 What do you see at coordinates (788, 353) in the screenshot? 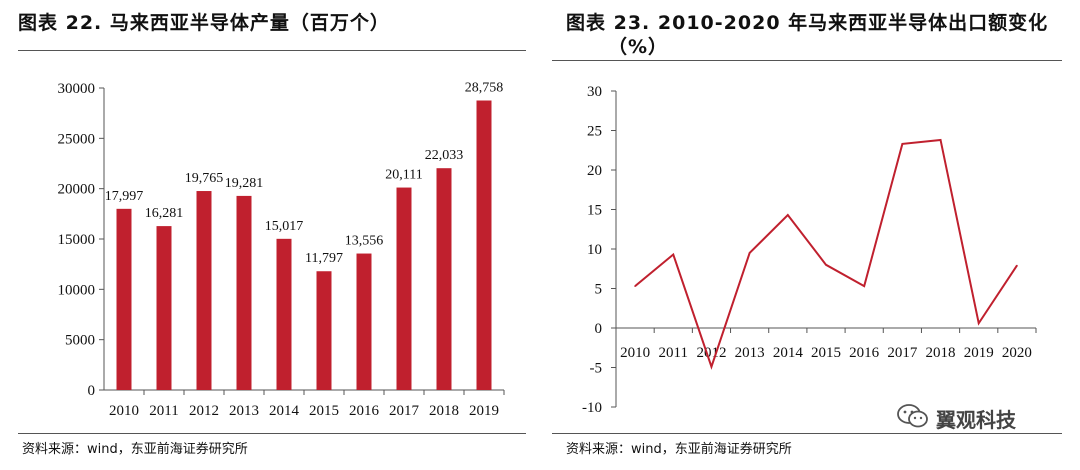
I see `line-x-tick-label: 2014` at bounding box center [788, 353].